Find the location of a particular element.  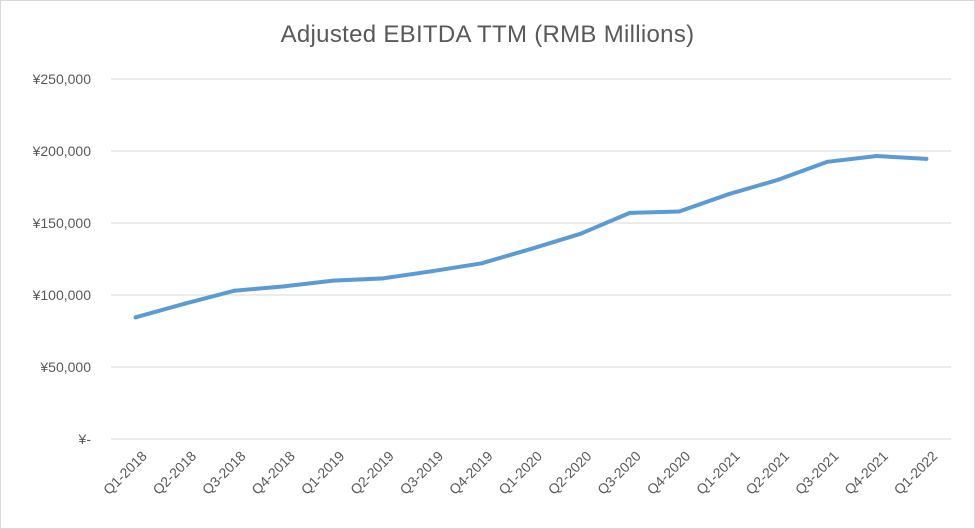

y-tick-label: ¥150,000 is located at coordinates (62, 223).